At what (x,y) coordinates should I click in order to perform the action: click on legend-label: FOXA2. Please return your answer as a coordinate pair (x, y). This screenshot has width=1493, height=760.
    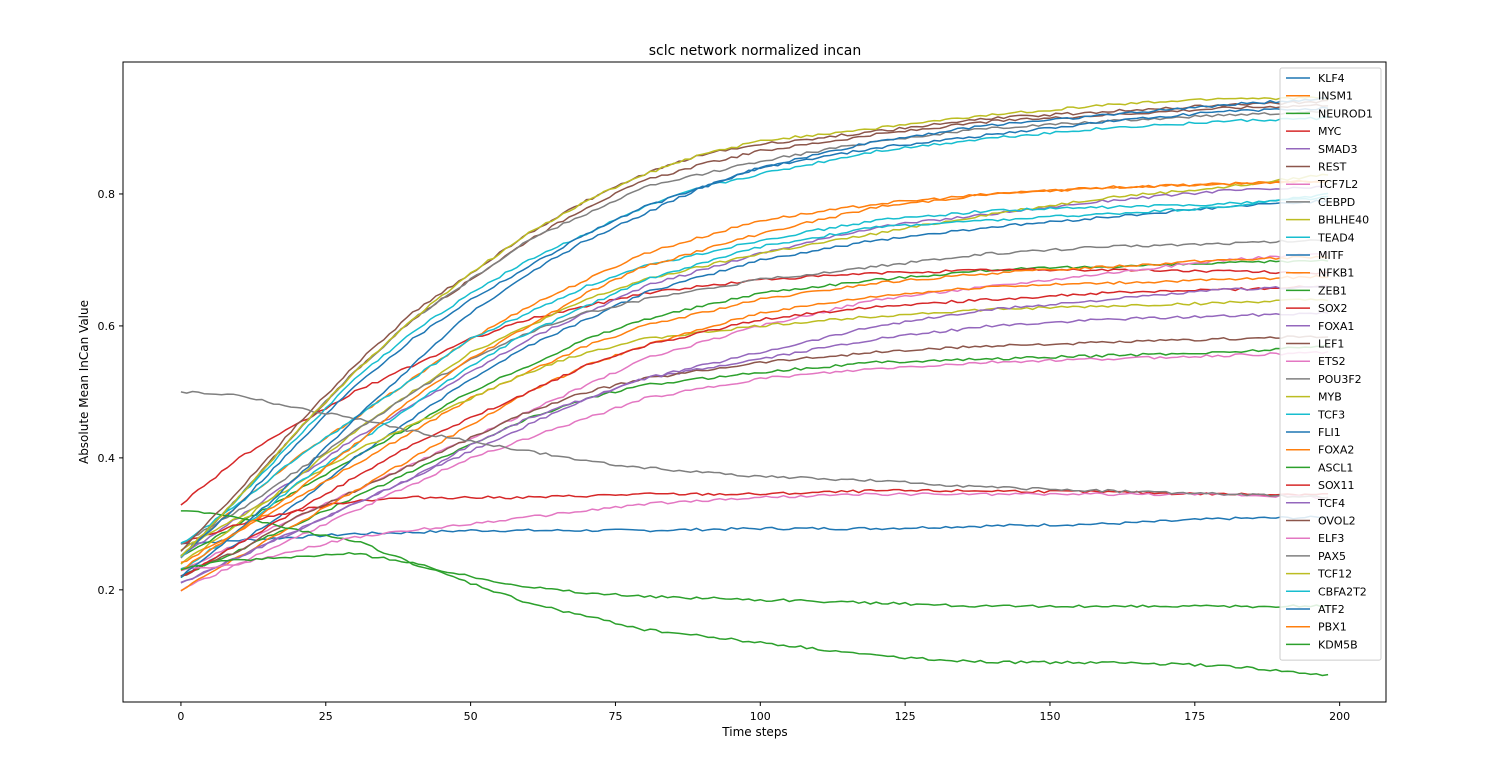
    Looking at the image, I should click on (1336, 450).